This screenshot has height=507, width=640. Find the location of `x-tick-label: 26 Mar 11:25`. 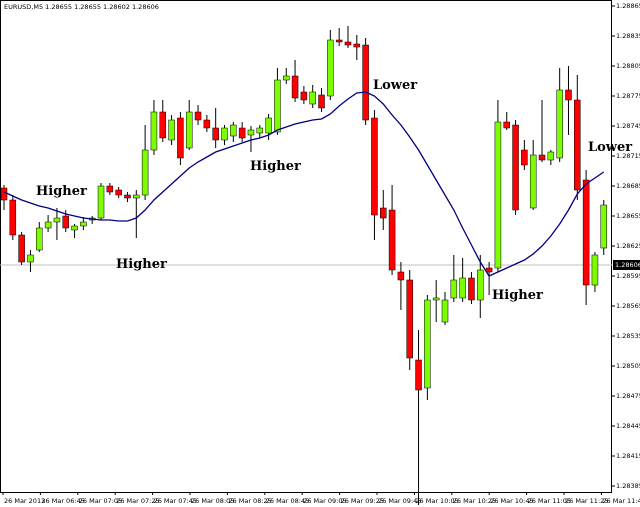

x-tick-label: 26 Mar 11:25 is located at coordinates (586, 501).